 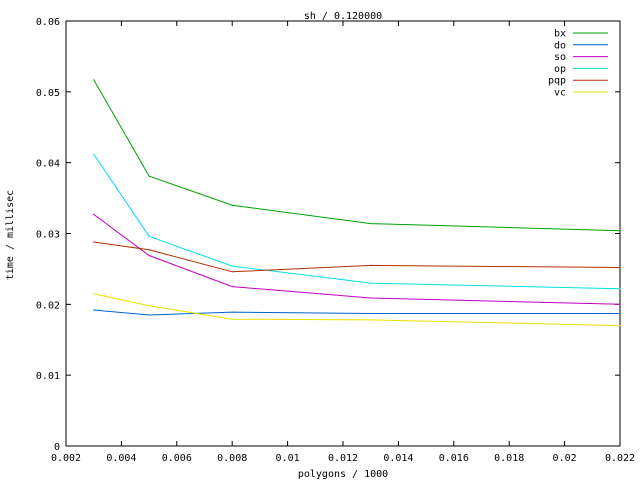 What do you see at coordinates (48, 305) in the screenshot?
I see `y-tick-label: 0.02` at bounding box center [48, 305].